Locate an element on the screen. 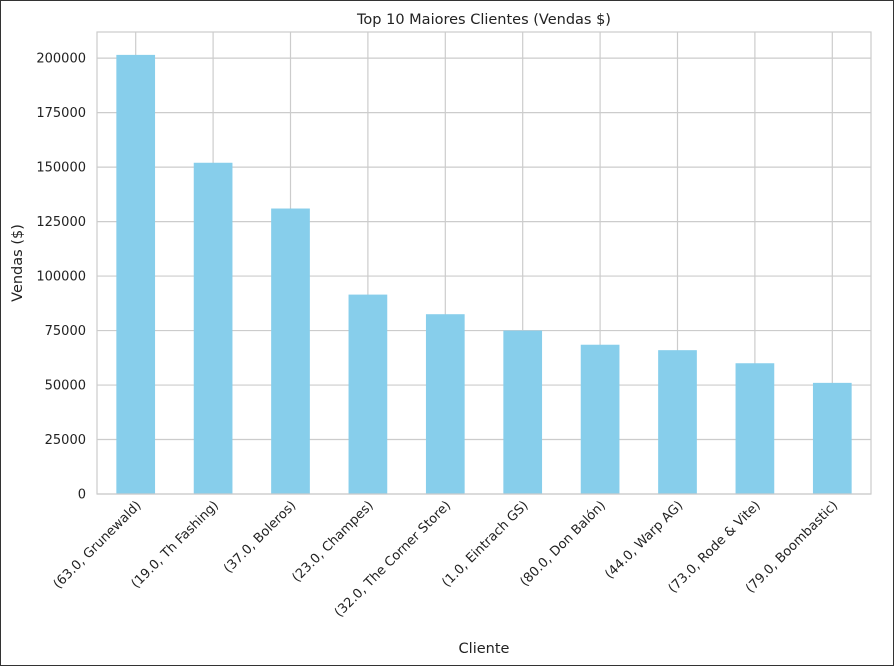 The width and height of the screenshot is (894, 666). y-tick-label: 125000 is located at coordinates (61, 222).